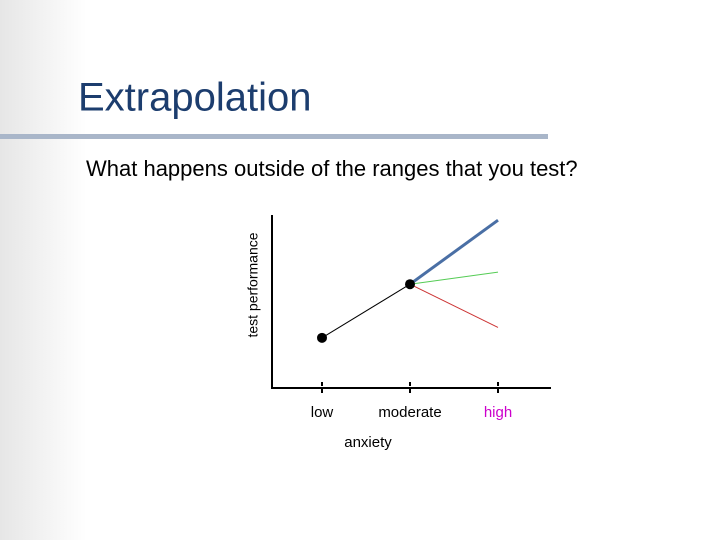  I want to click on y-axis-label: test performance, so click(253, 284).